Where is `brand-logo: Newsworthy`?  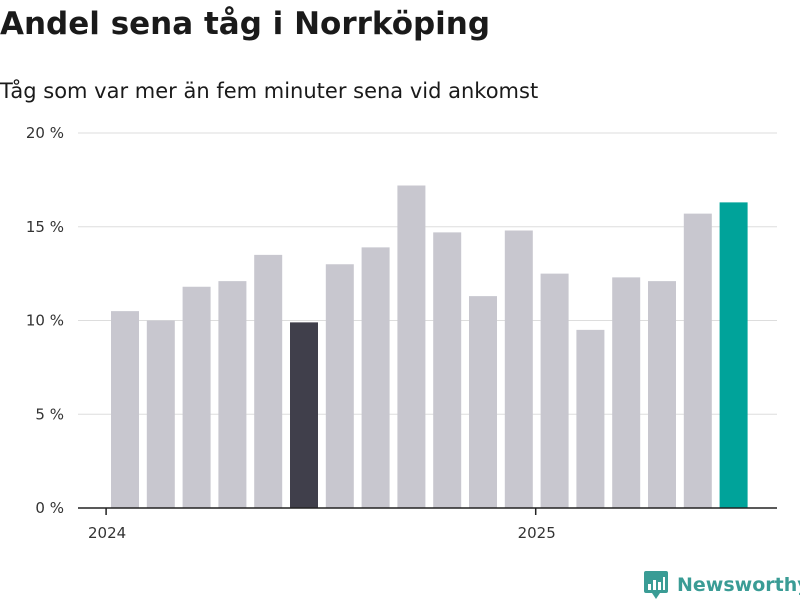
brand-logo: Newsworthy is located at coordinates (722, 585).